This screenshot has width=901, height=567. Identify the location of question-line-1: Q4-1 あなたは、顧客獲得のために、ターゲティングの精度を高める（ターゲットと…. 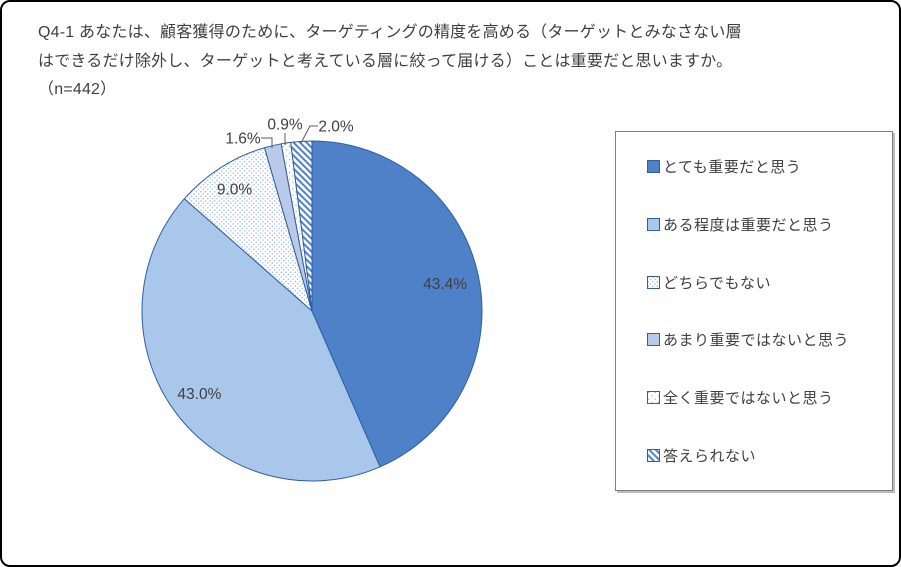
(390, 32).